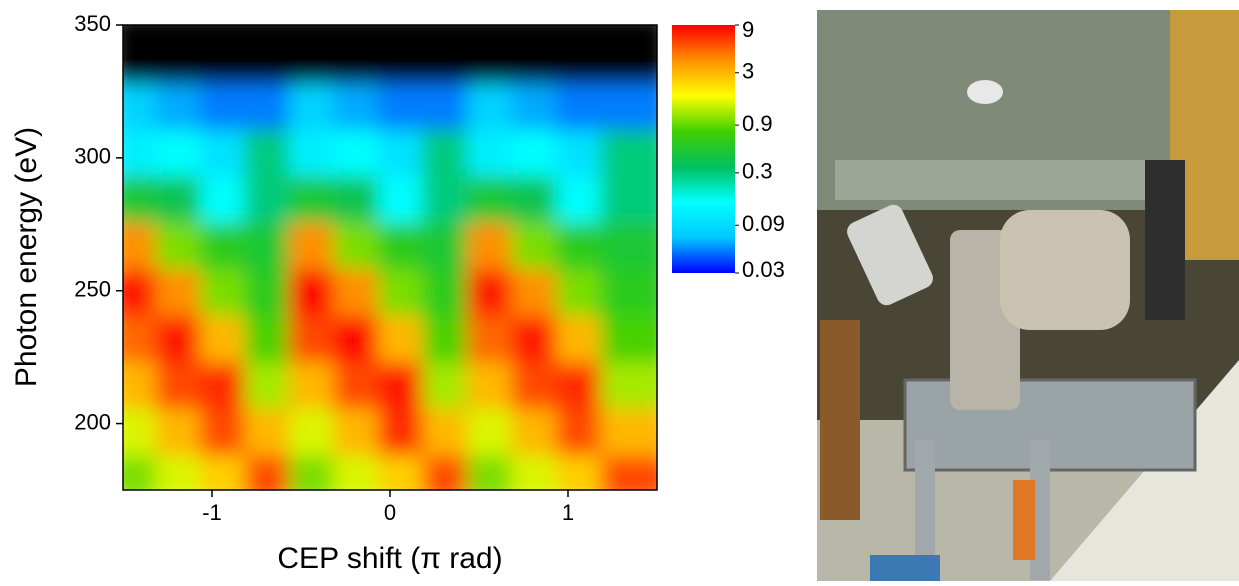  What do you see at coordinates (92, 421) in the screenshot?
I see `y-tick-label: 200` at bounding box center [92, 421].